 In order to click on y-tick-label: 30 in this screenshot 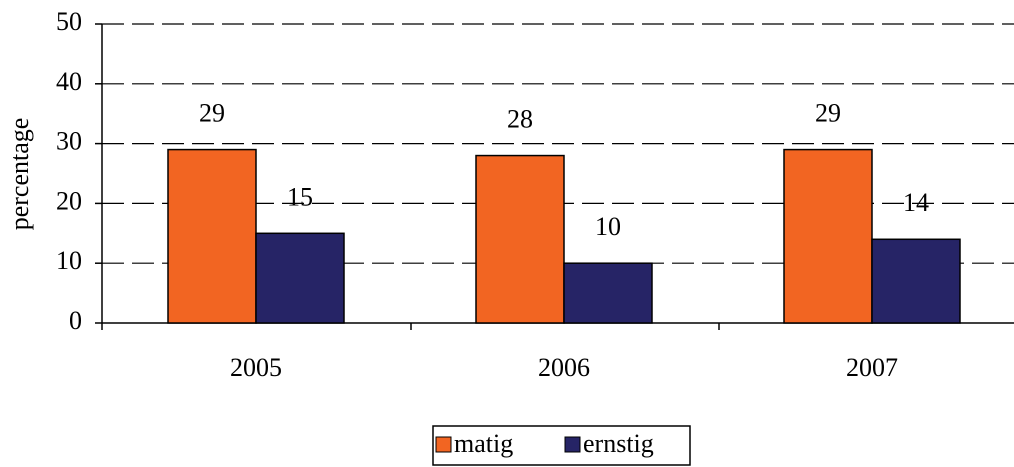, I will do `click(69, 141)`.